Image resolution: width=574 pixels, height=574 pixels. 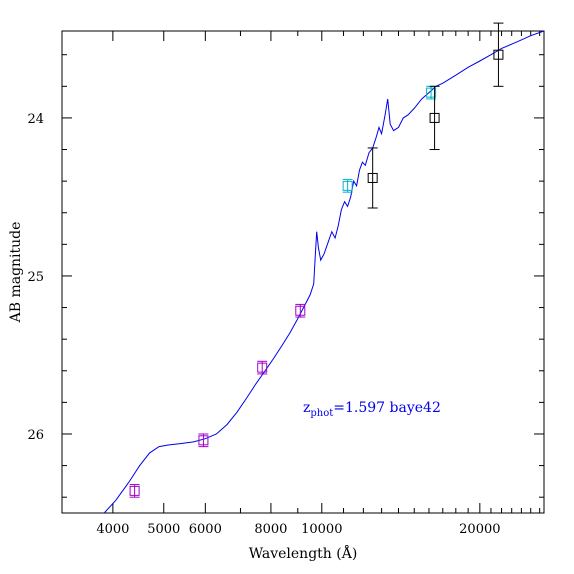 I want to click on redshift-annotation: zphot=1.597 baye42, so click(x=372, y=409).